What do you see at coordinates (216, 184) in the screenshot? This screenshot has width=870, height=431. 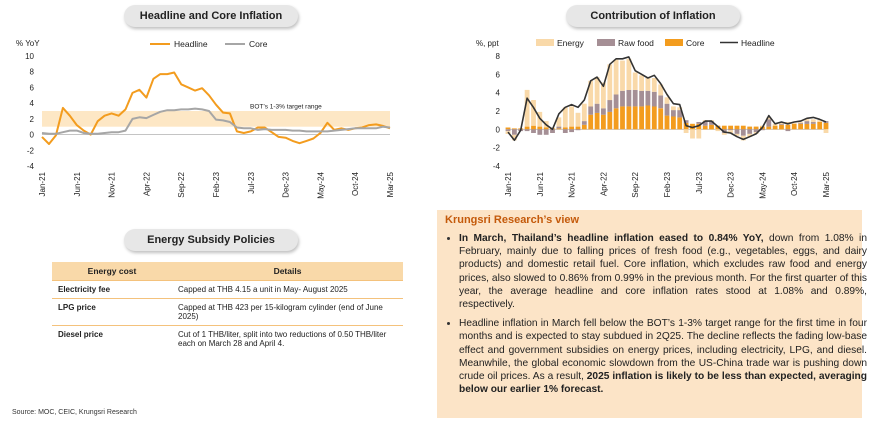 I see `x-tick-label: Feb-23` at bounding box center [216, 184].